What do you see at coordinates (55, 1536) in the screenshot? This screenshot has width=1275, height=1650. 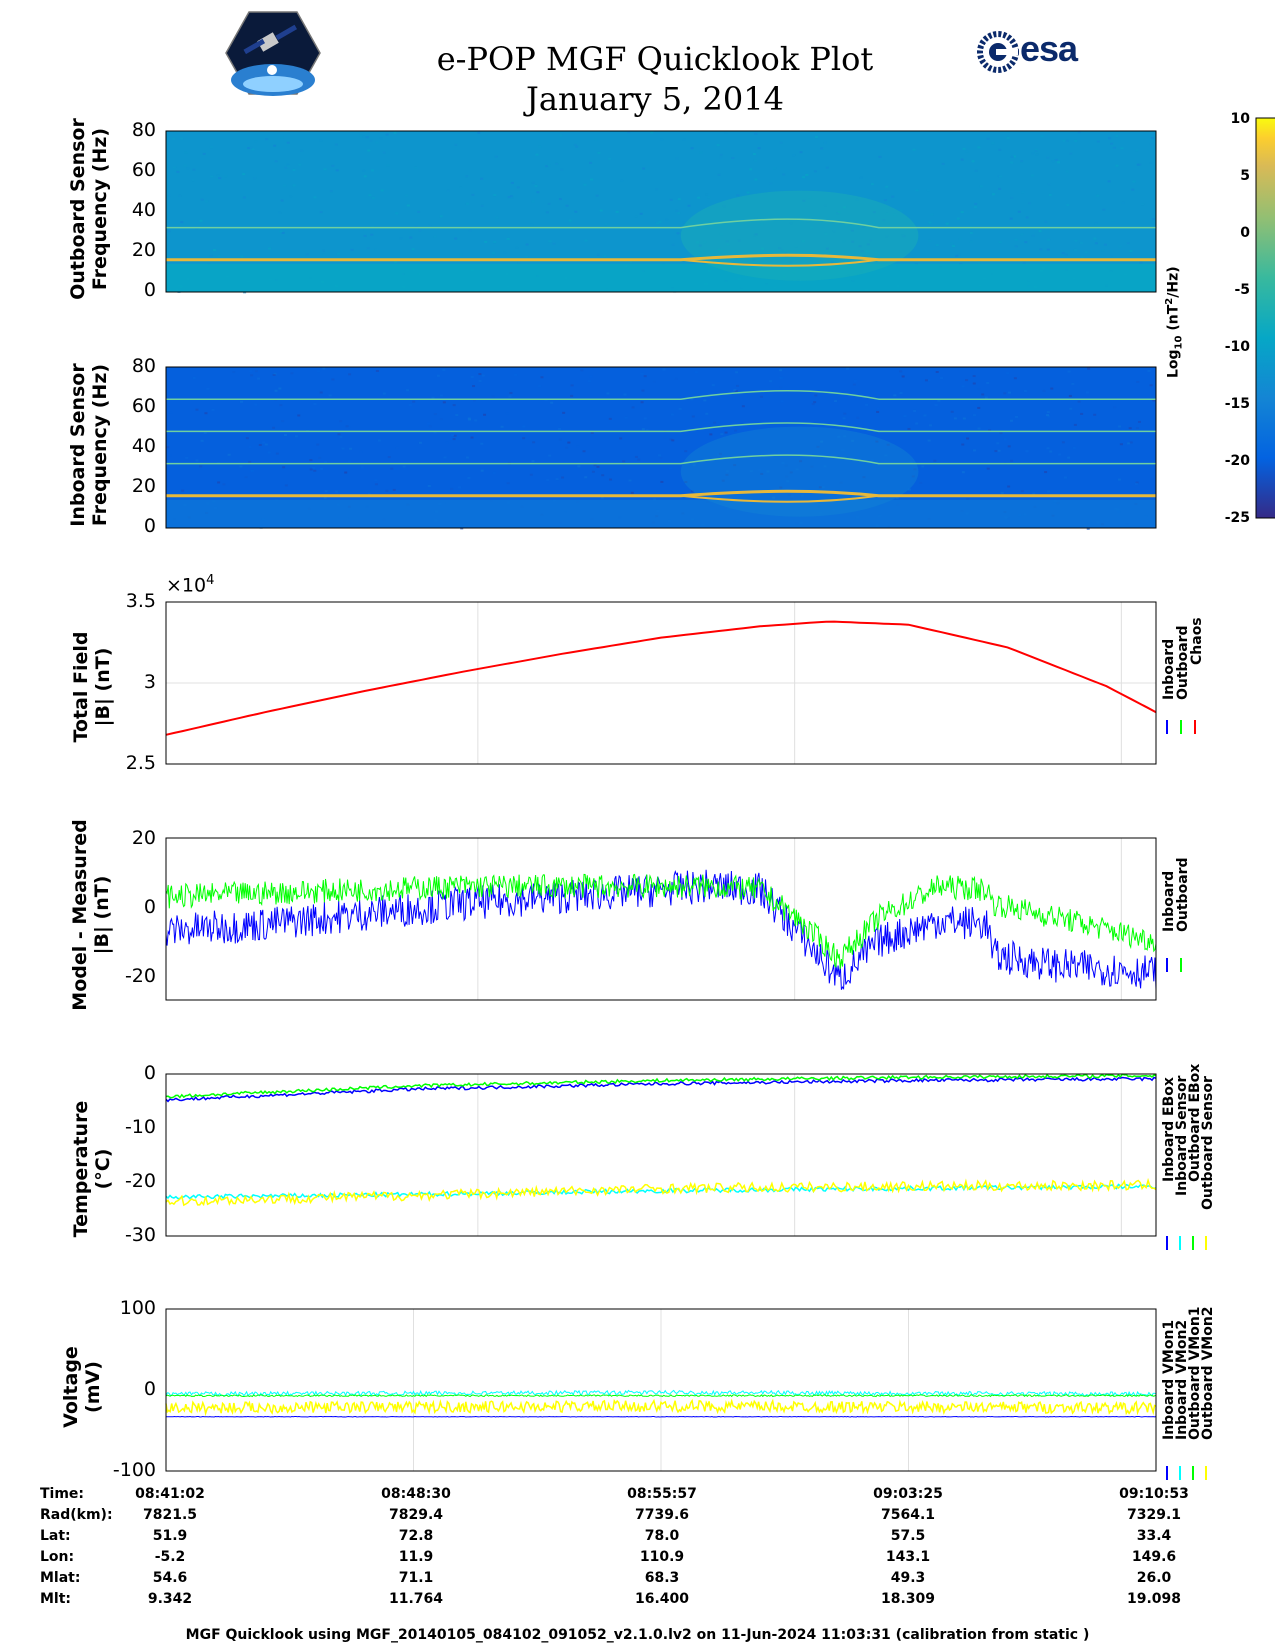 I see `row-label: Lat:` at bounding box center [55, 1536].